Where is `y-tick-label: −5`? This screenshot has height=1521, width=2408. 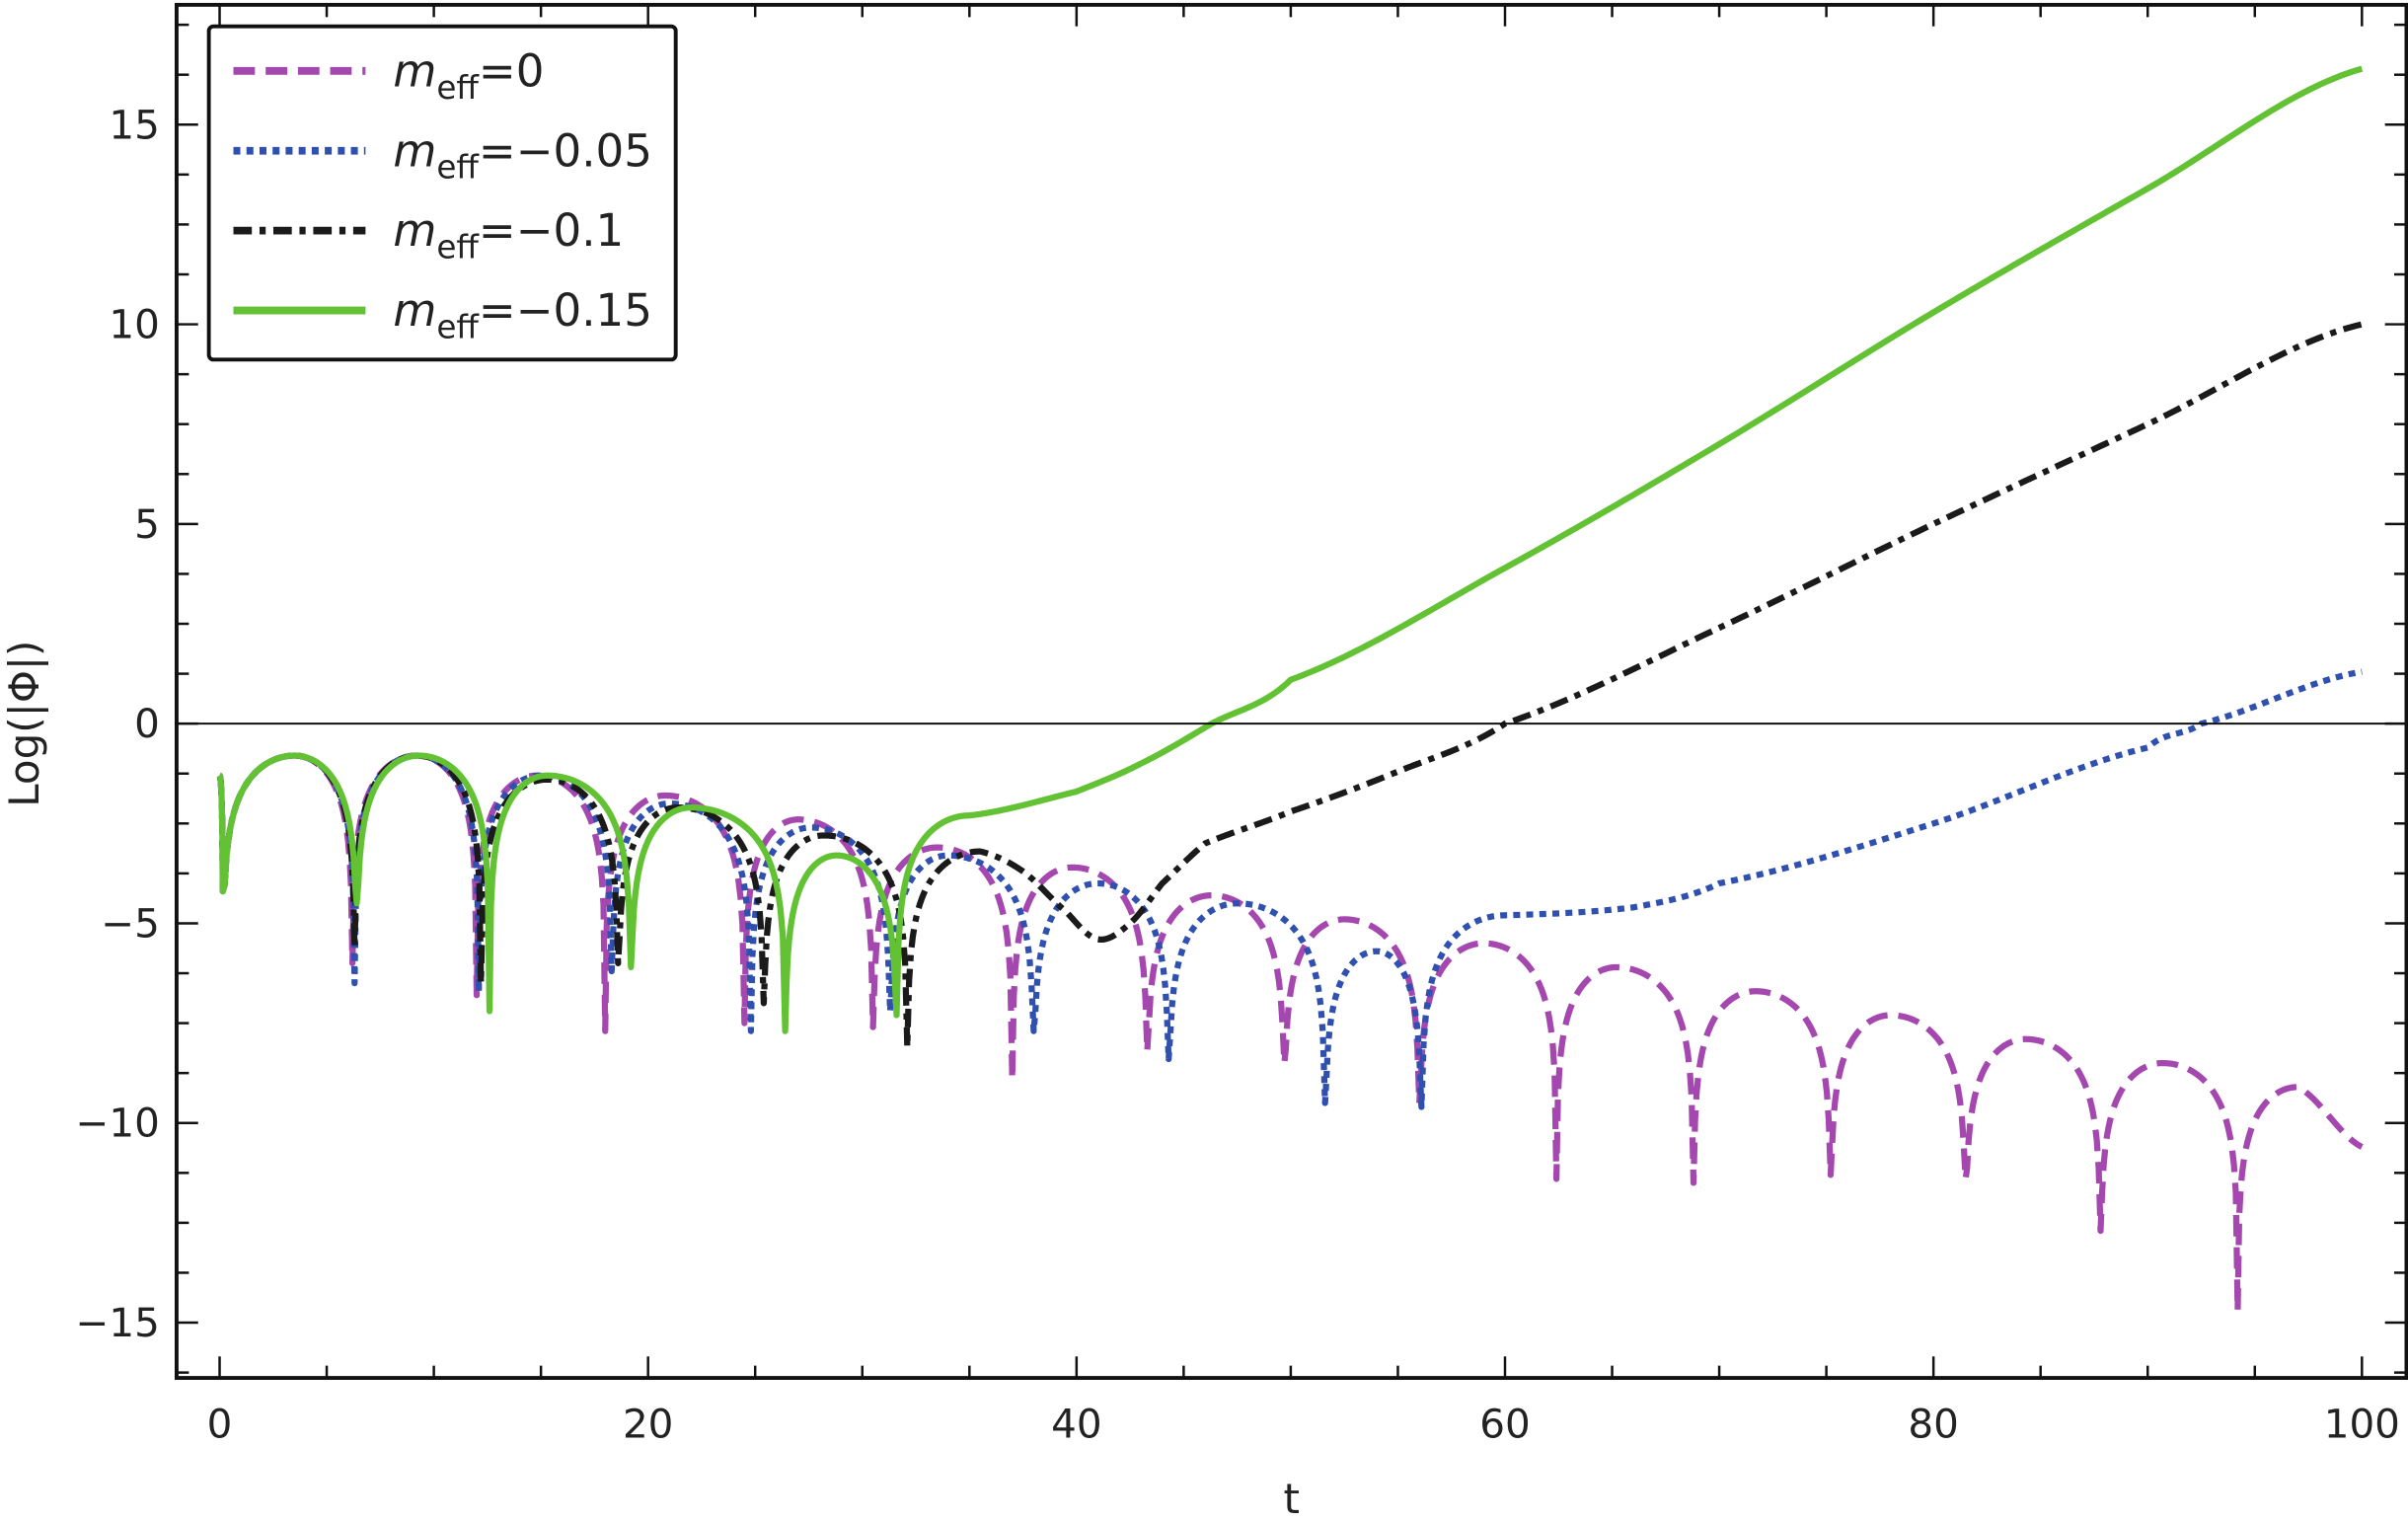
y-tick-label: −5 is located at coordinates (130, 923).